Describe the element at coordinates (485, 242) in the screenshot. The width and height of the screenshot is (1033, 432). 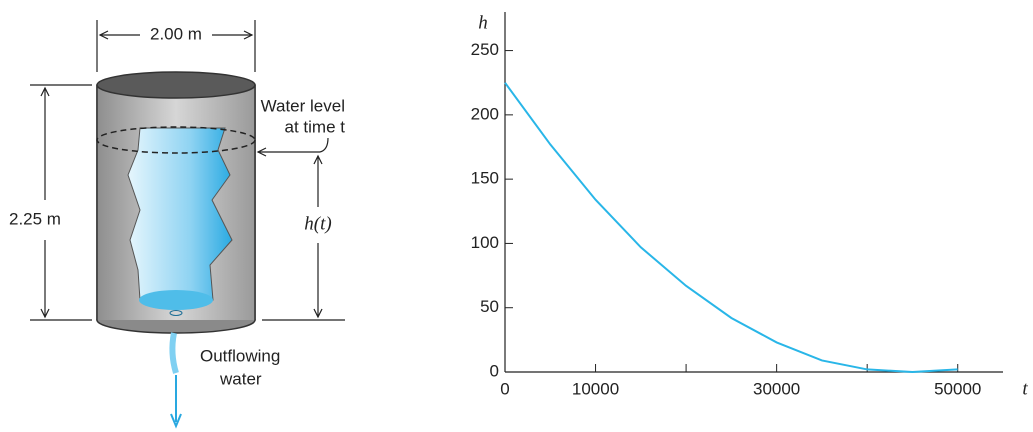
I see `y-tick-label: 100` at that location.